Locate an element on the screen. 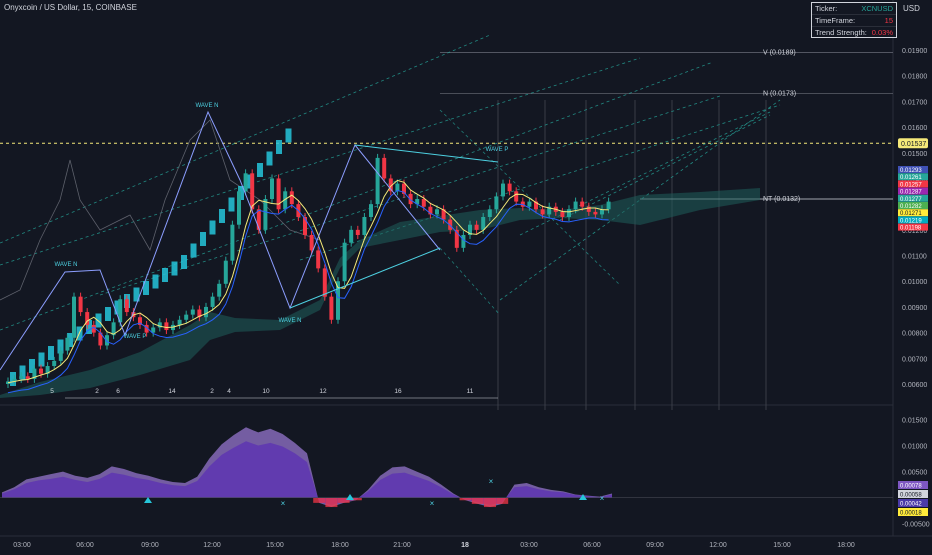 Image resolution: width=932 pixels, height=555 pixels. price-tick-label: 0.01500 is located at coordinates (914, 154).